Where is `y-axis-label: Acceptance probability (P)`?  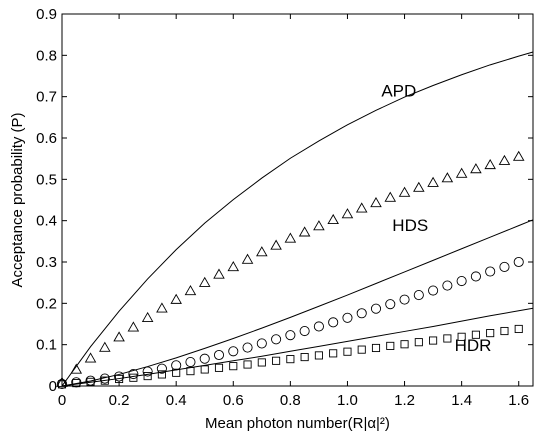 y-axis-label: Acceptance probability (P) is located at coordinates (17, 199).